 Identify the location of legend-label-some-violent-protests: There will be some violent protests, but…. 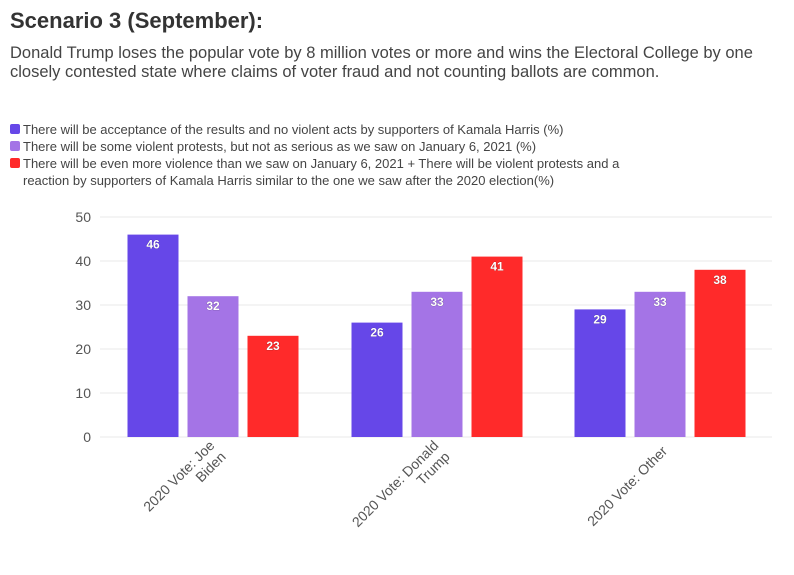
(279, 146).